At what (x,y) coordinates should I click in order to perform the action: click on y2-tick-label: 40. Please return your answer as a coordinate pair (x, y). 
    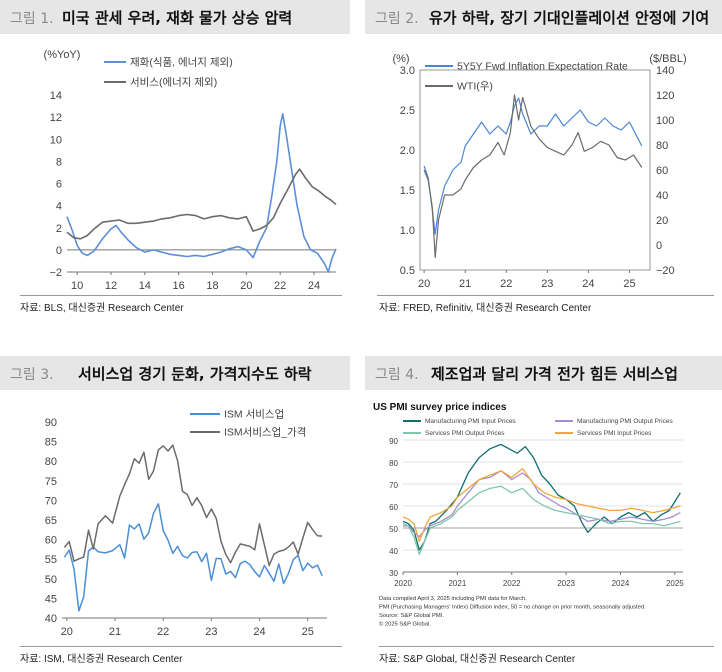
    Looking at the image, I should click on (662, 196).